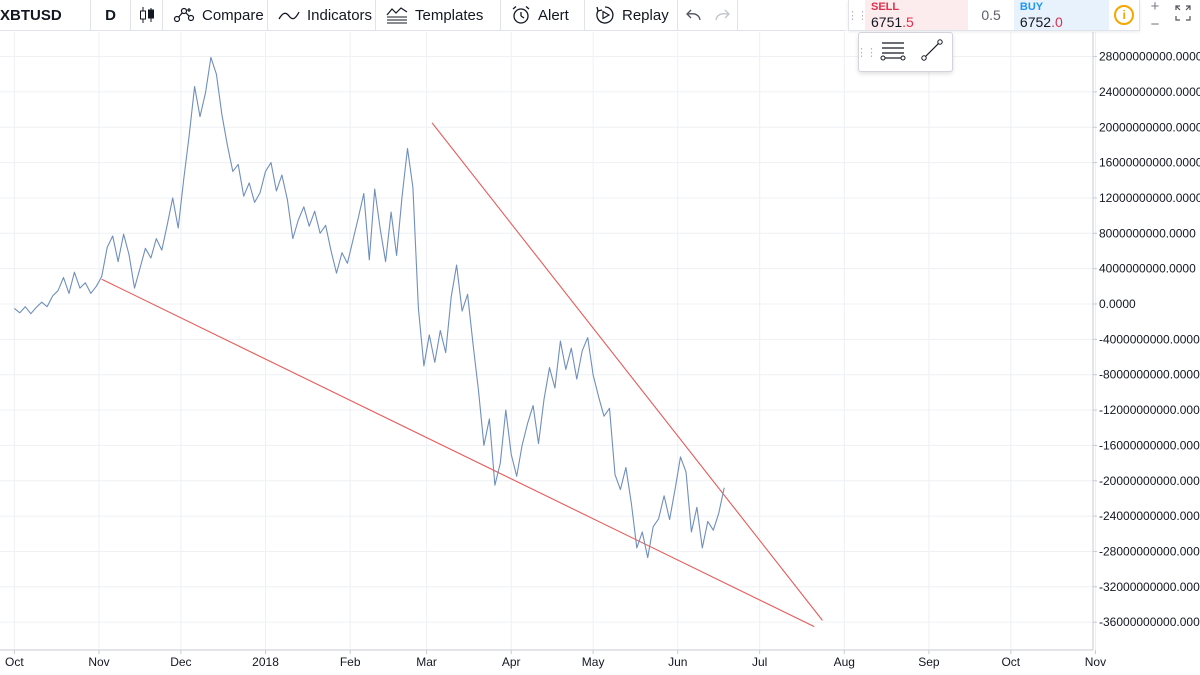 The image size is (1200, 675). What do you see at coordinates (350, 662) in the screenshot?
I see `time-tick-label: Feb` at bounding box center [350, 662].